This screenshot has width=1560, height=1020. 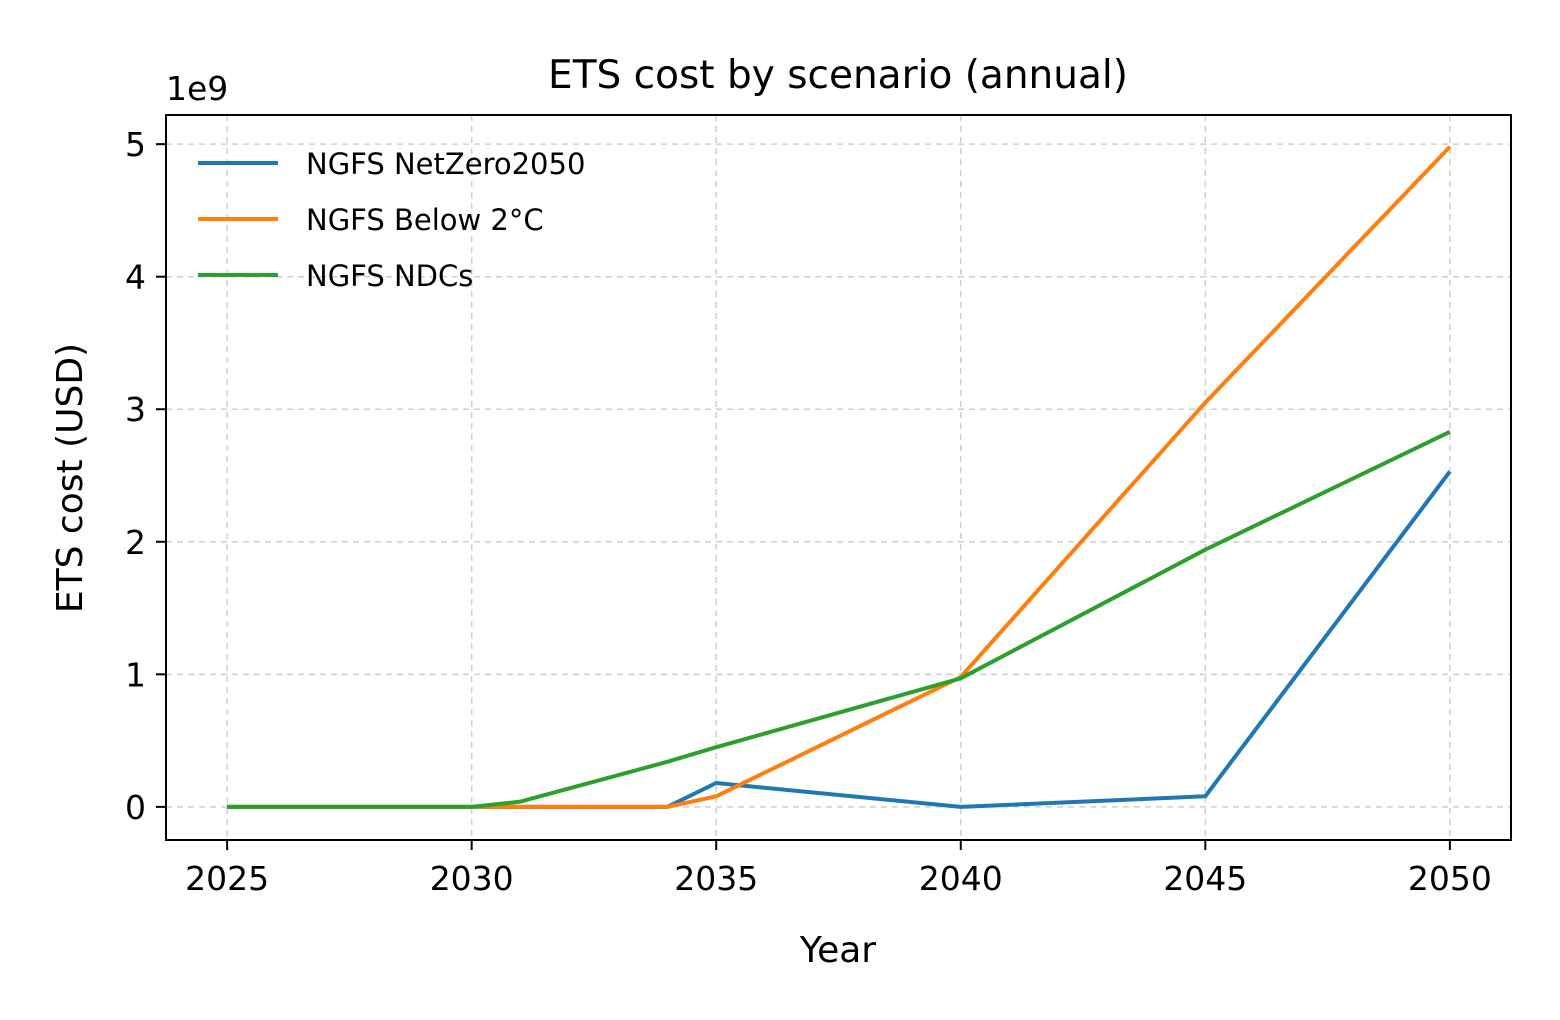 I want to click on x-tick-label: 2040, so click(x=961, y=878).